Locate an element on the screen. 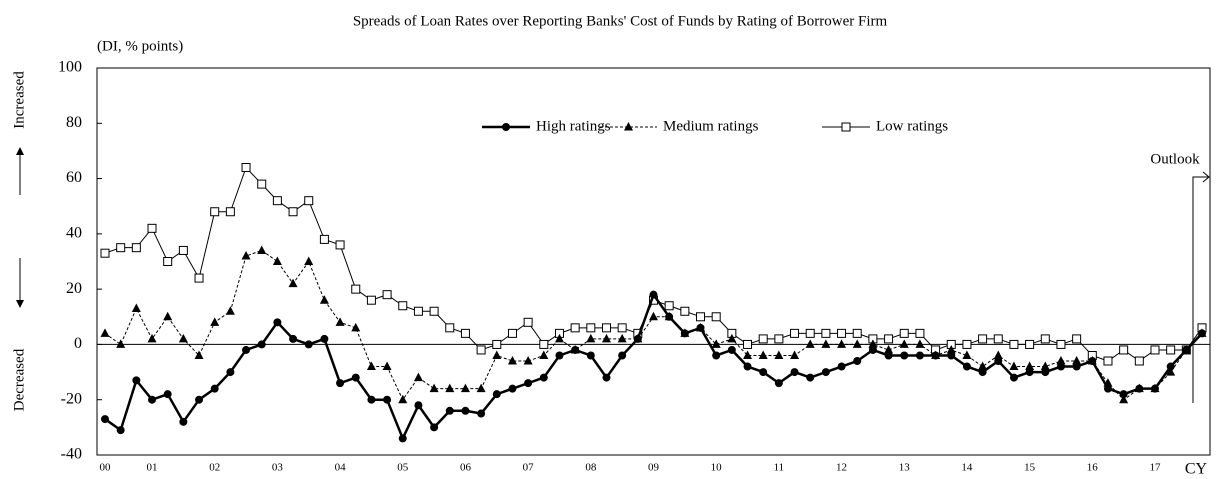  x-tick-label: 12 is located at coordinates (841, 468).